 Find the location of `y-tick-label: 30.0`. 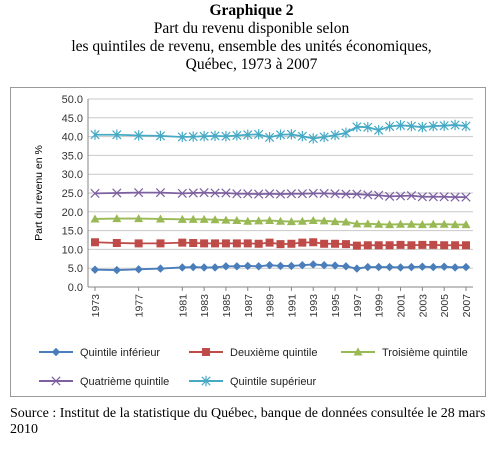

y-tick-label: 30.0 is located at coordinates (72, 175).